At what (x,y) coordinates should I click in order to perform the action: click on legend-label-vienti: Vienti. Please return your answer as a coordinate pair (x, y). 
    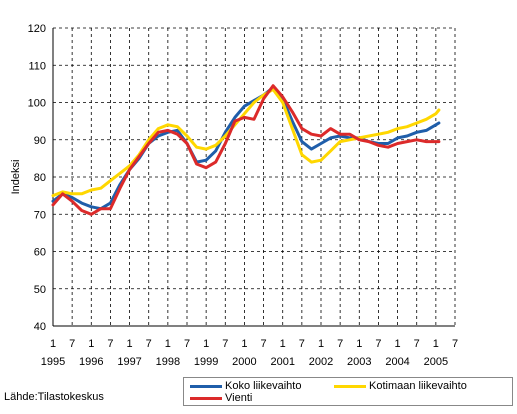
    Looking at the image, I should click on (239, 398).